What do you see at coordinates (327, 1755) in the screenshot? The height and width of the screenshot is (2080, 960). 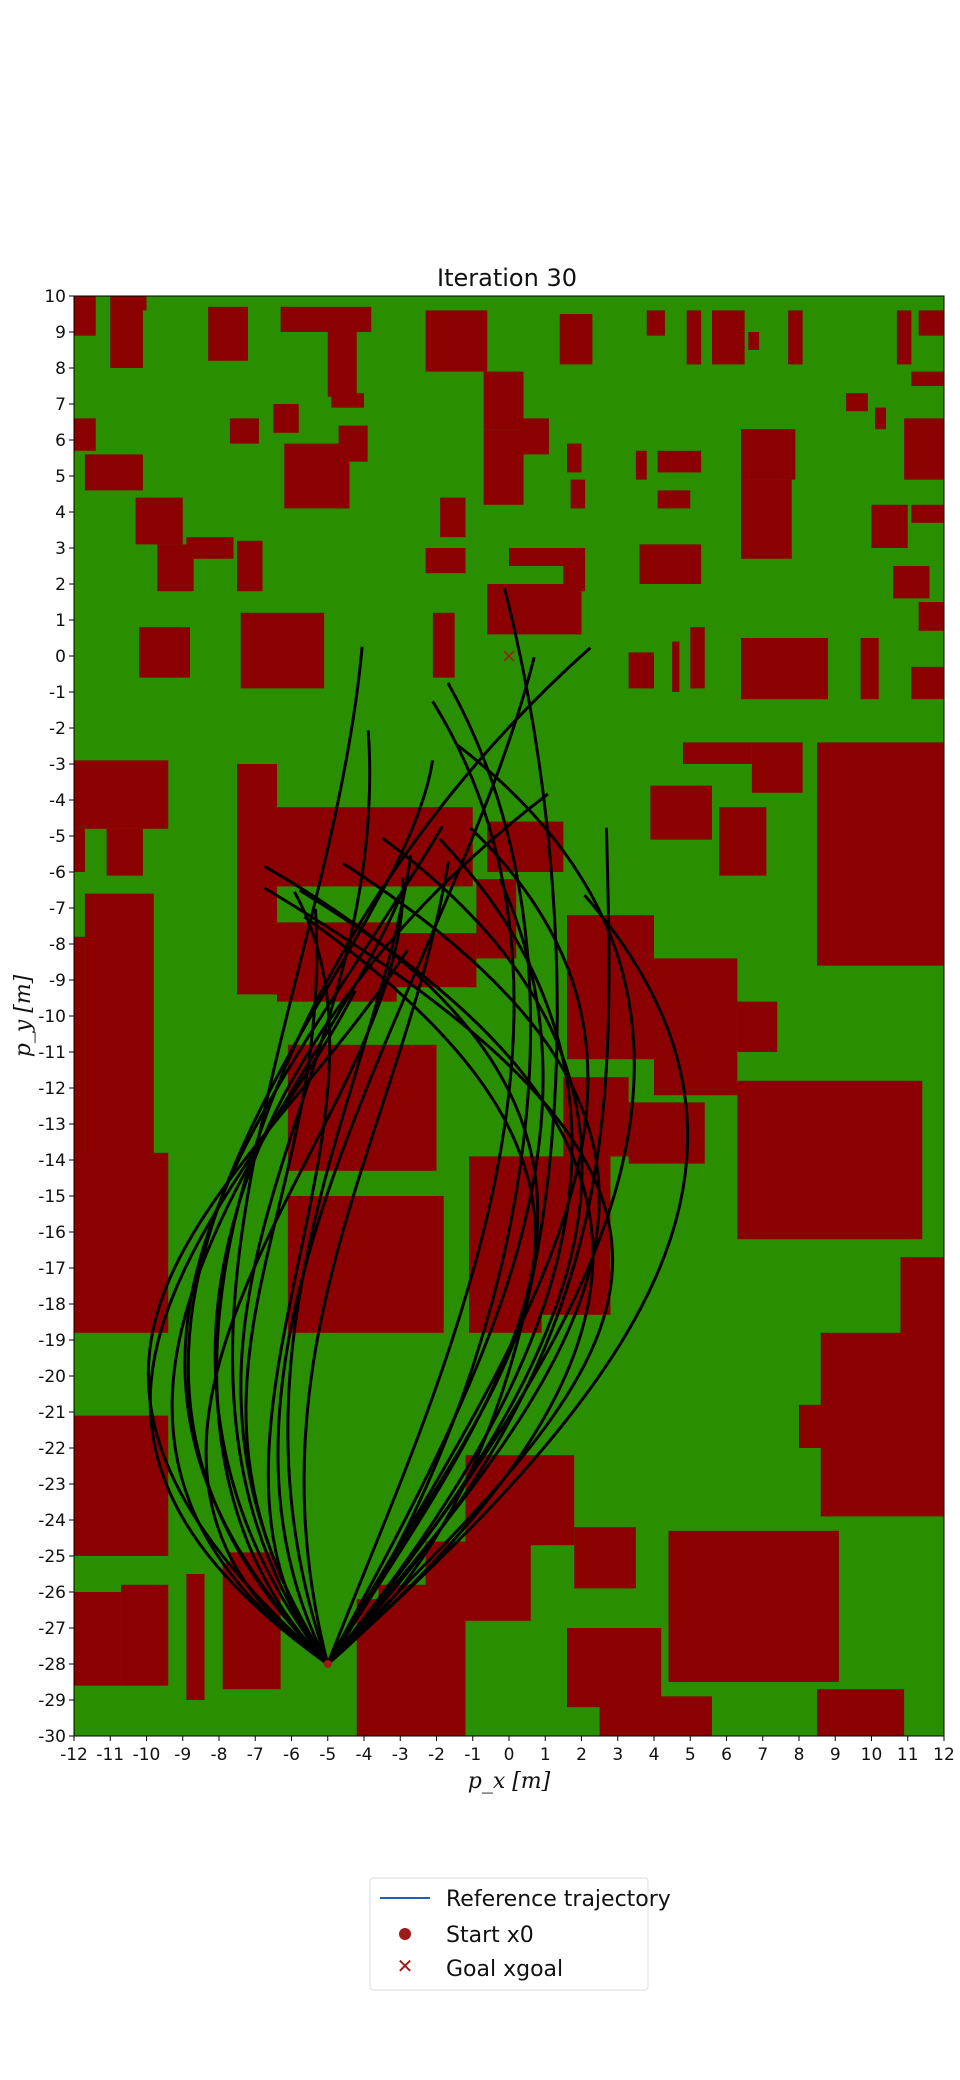 I see `x-tick-label: -5` at bounding box center [327, 1755].